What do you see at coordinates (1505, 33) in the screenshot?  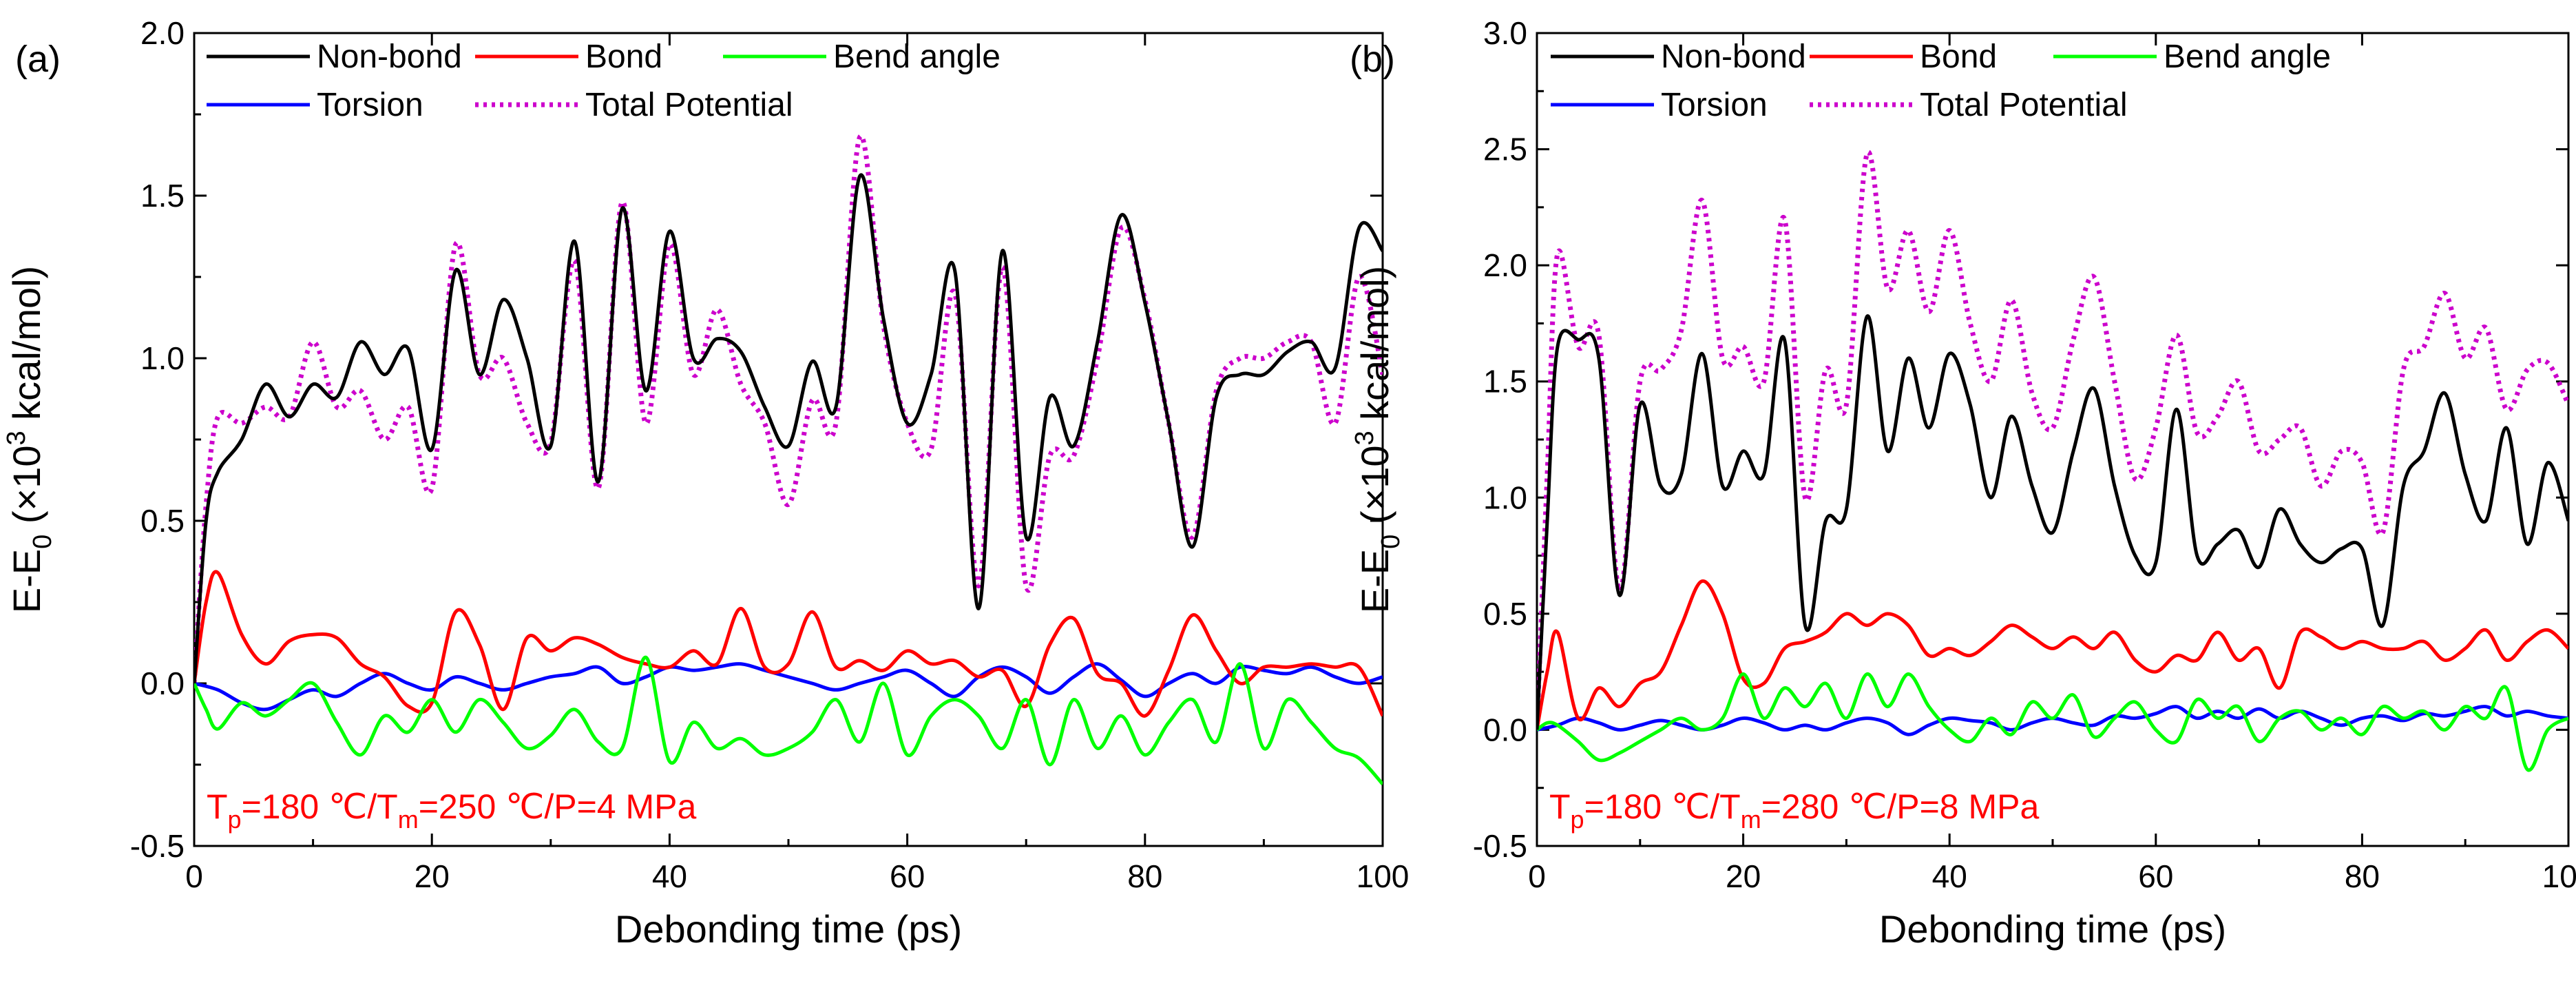 I see `y-tick-label: 3.0` at bounding box center [1505, 33].